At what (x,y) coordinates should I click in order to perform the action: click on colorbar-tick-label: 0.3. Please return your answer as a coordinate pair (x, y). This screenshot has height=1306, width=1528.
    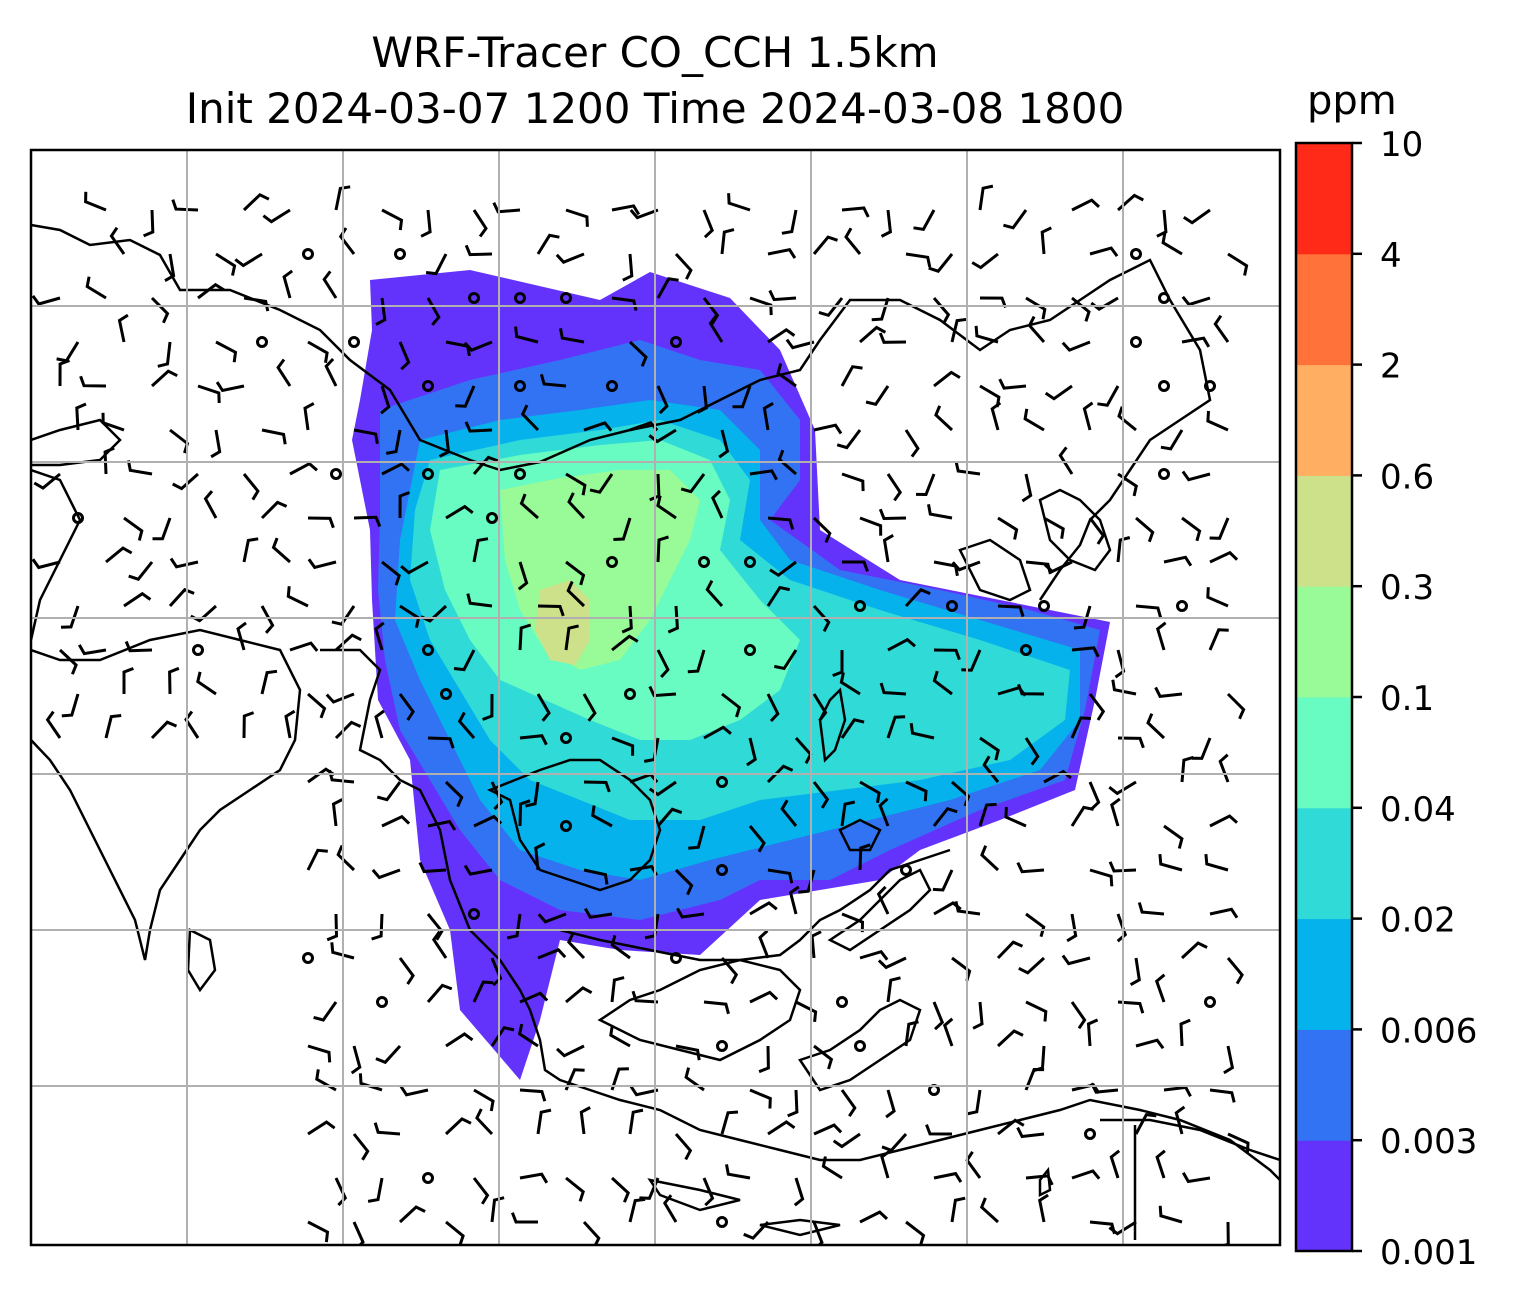
    Looking at the image, I should click on (1407, 588).